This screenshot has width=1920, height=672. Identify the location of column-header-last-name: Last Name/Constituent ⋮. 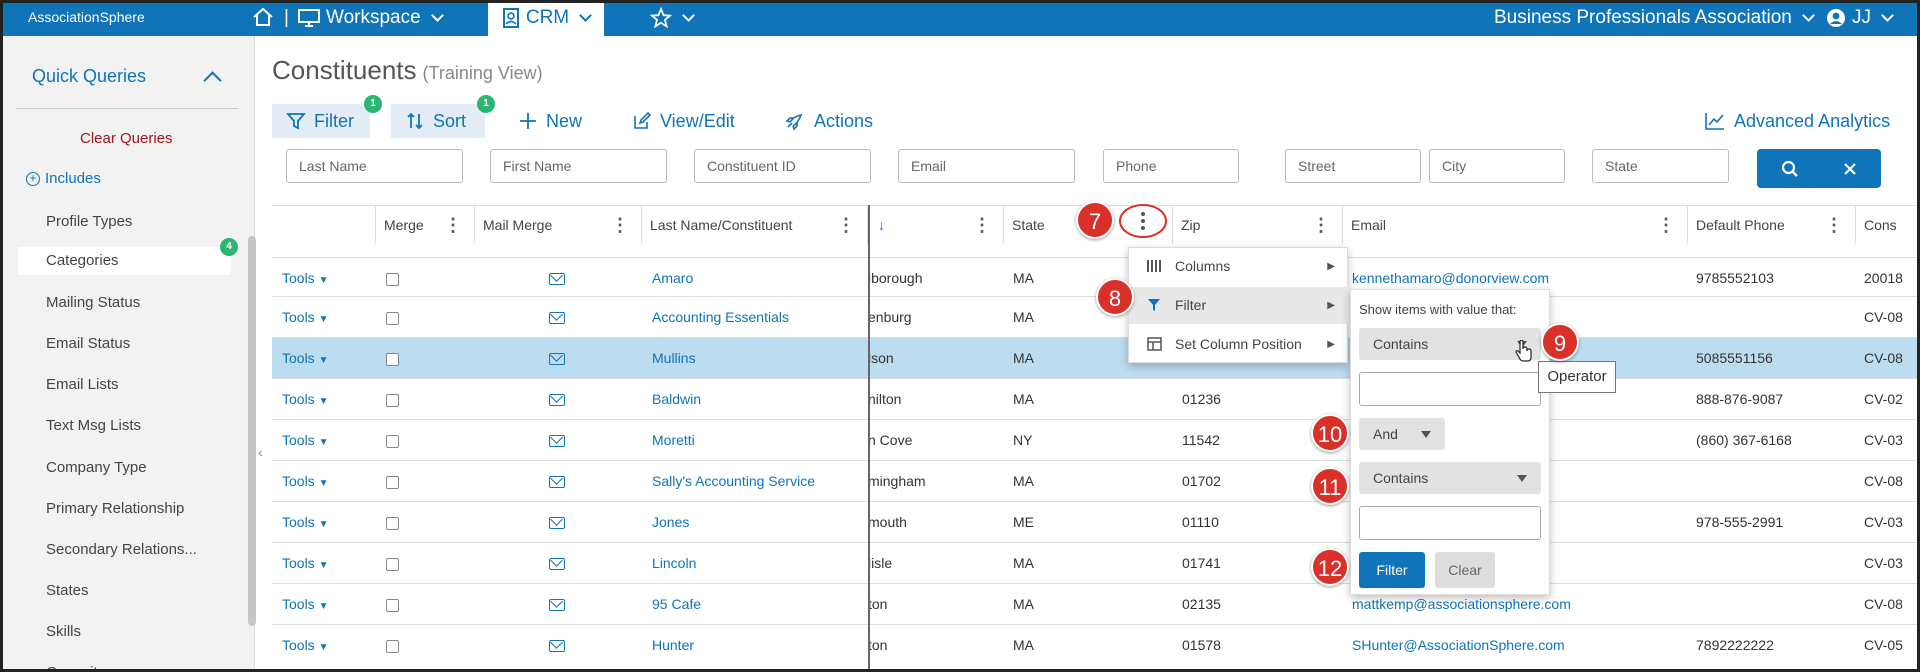
(755, 225).